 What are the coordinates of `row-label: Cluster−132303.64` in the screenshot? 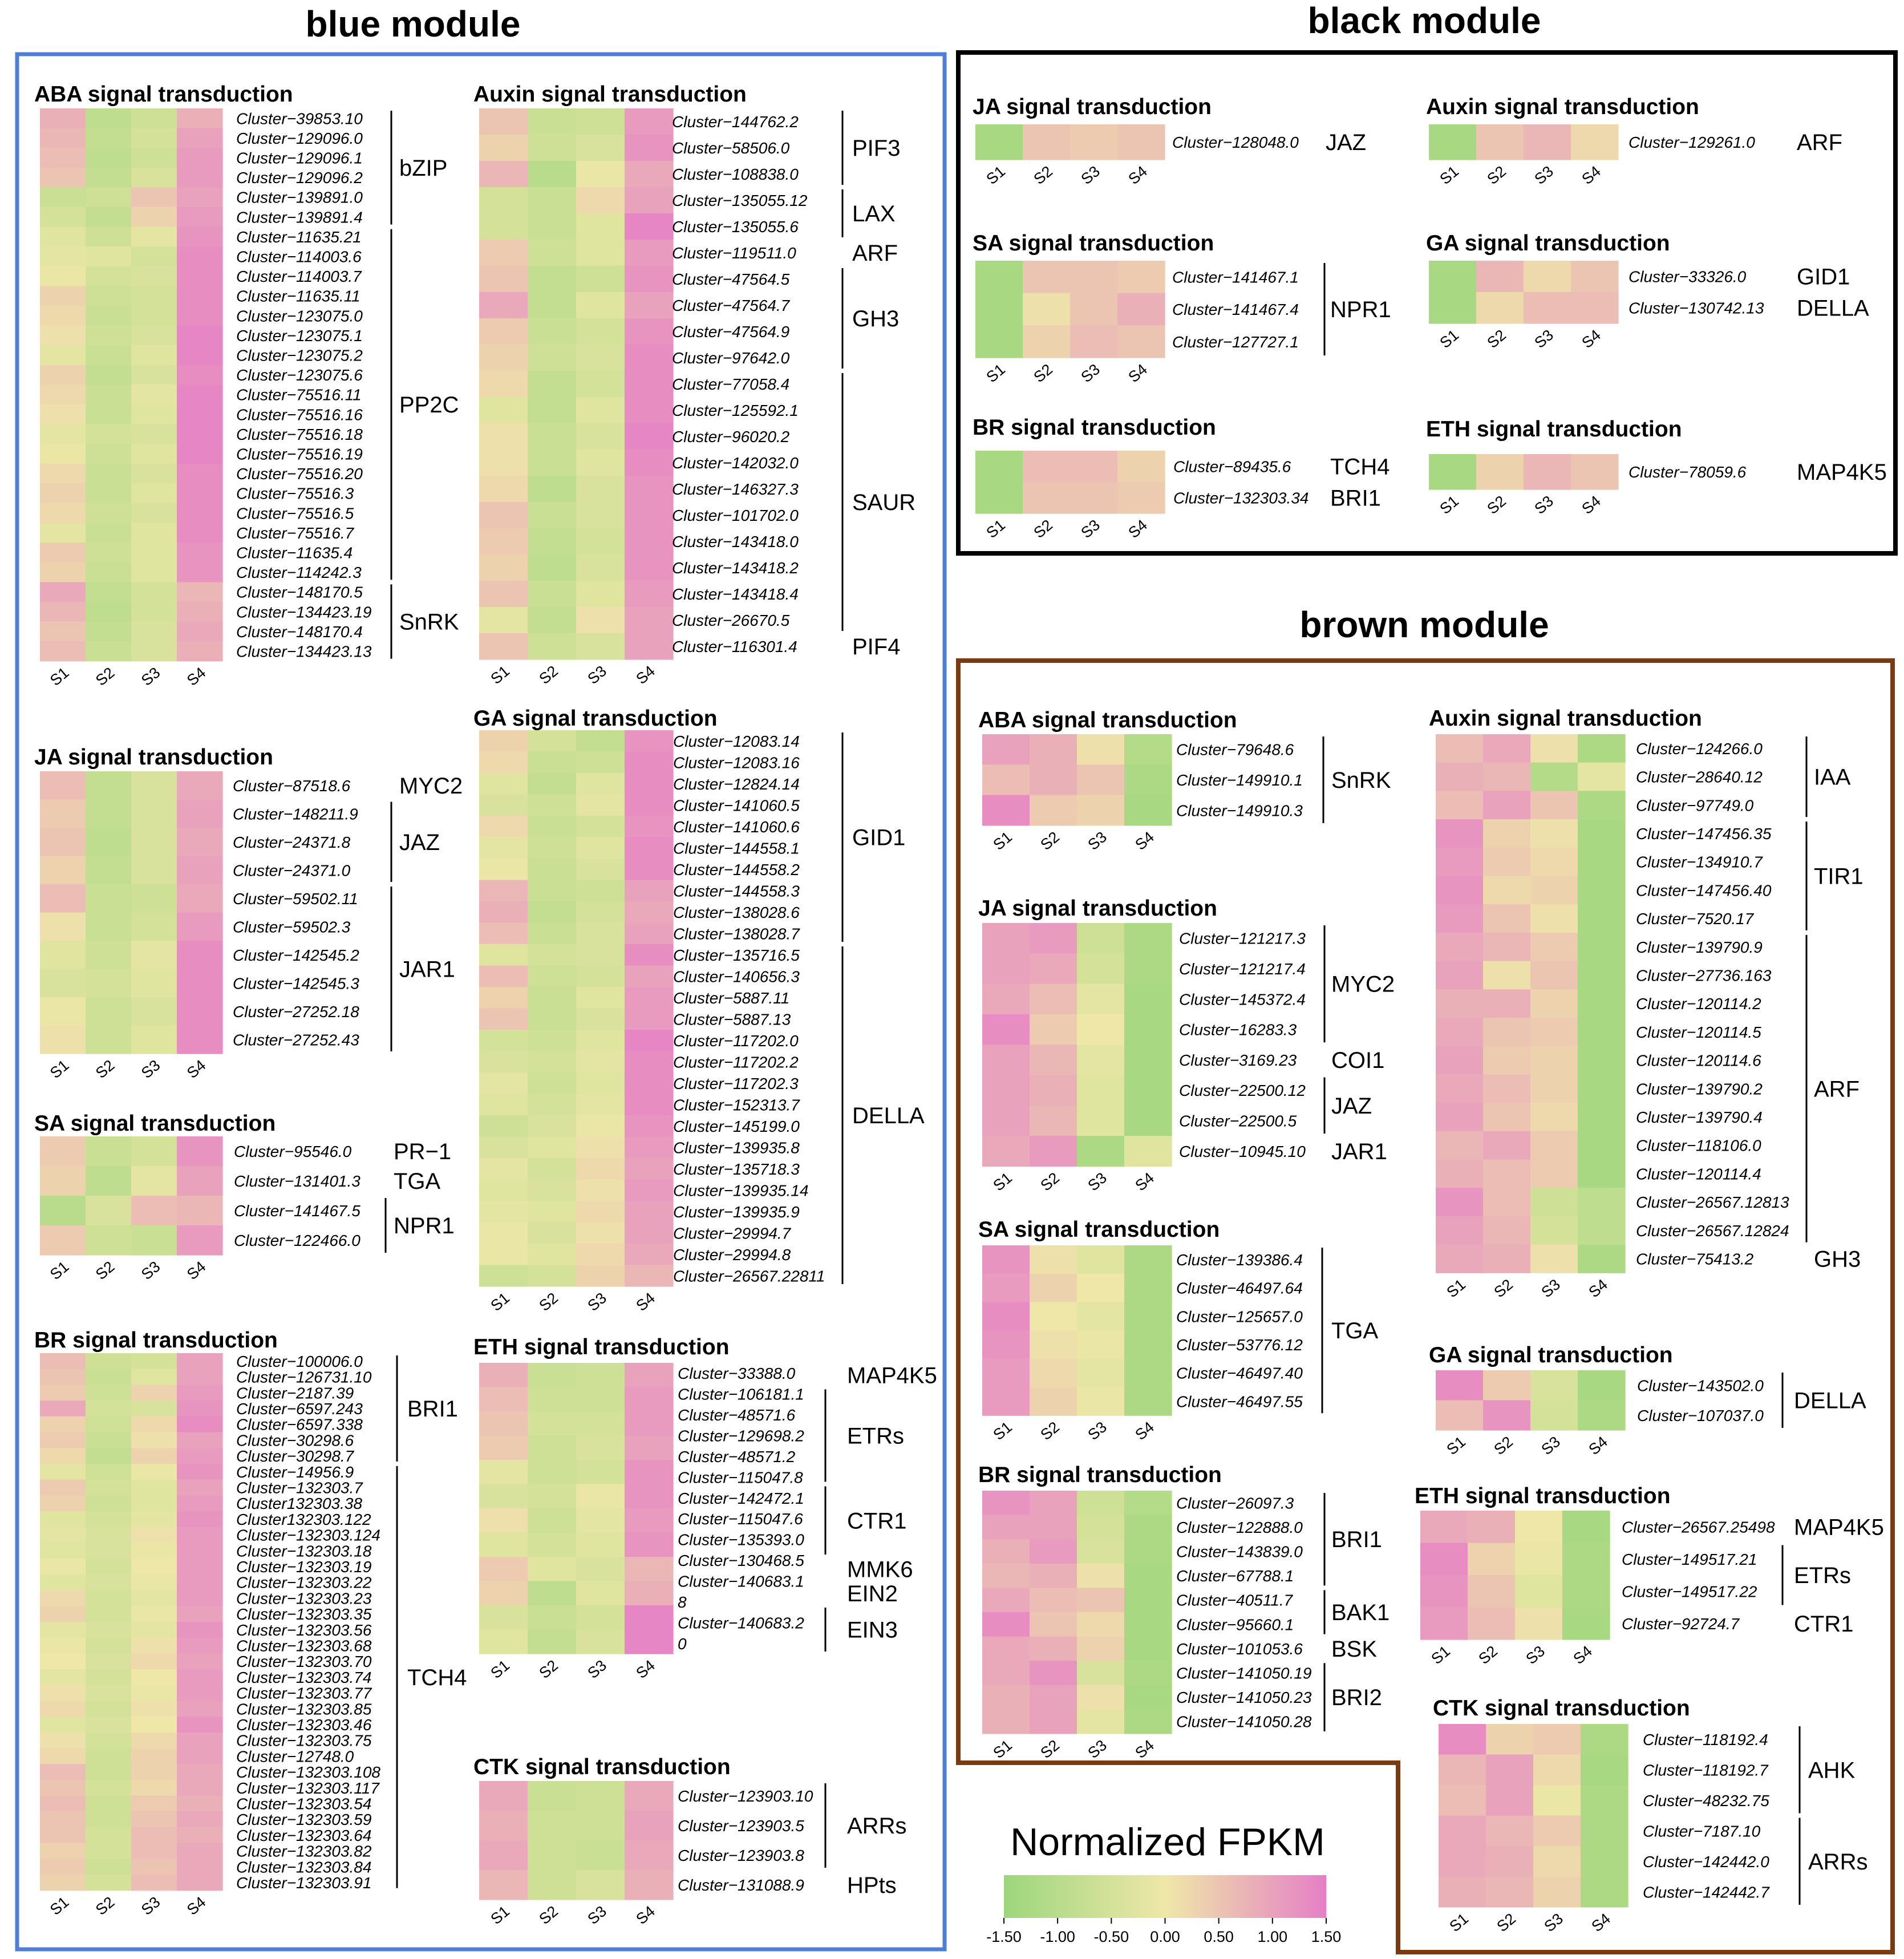 It's located at (303, 1835).